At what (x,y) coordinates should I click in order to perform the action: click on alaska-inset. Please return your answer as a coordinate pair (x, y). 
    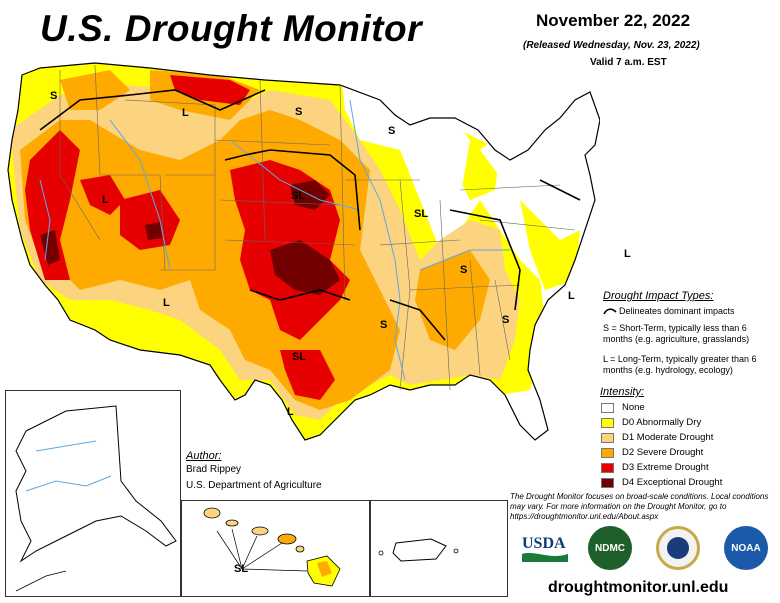
    Looking at the image, I should click on (93, 493).